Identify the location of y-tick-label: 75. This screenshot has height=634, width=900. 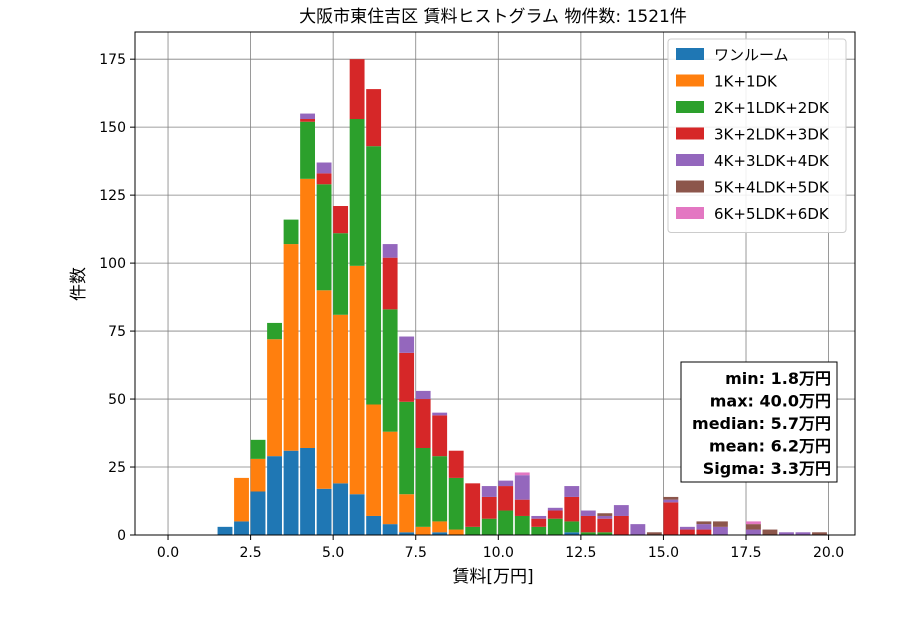
(117, 332).